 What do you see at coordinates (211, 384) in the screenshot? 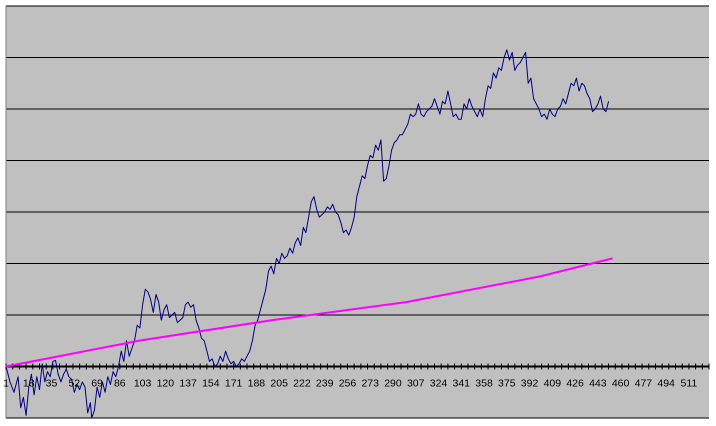
I see `x-tick-label: 154` at bounding box center [211, 384].